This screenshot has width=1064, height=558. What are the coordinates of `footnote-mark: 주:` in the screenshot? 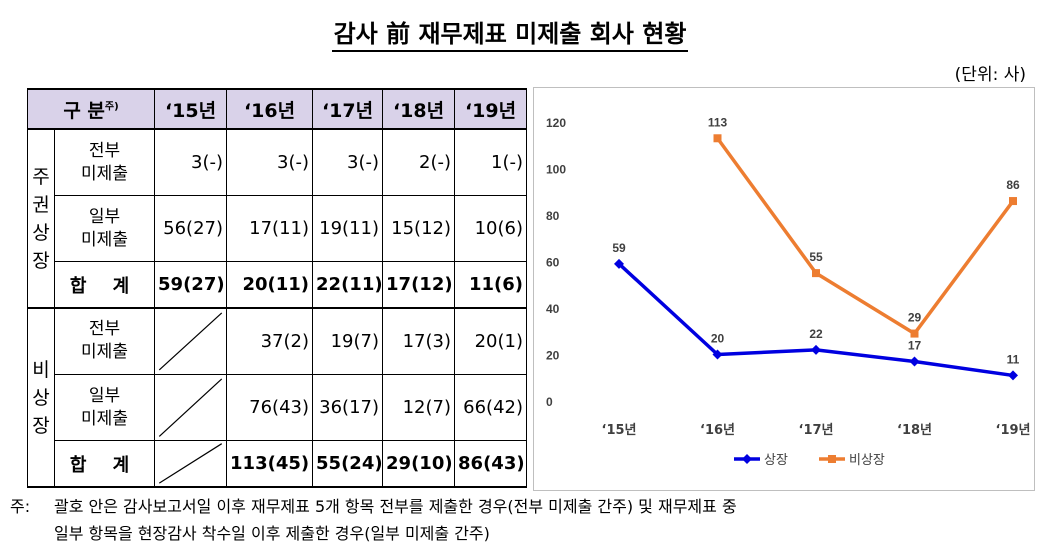 It's located at (20, 506).